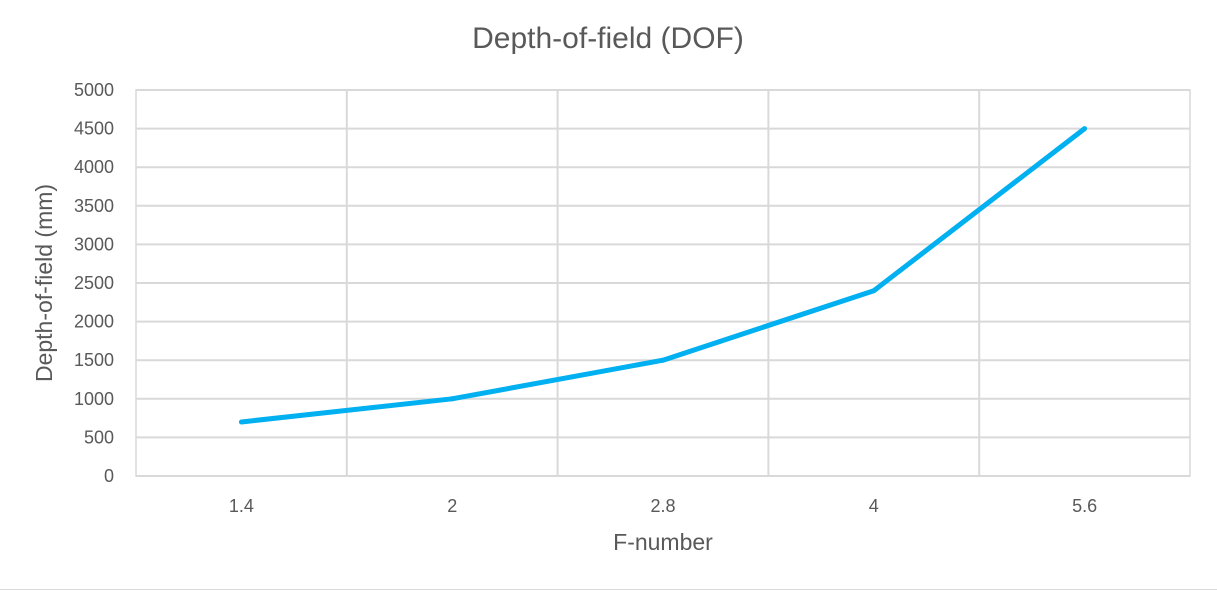  I want to click on y-tick-label: 0, so click(109, 476).